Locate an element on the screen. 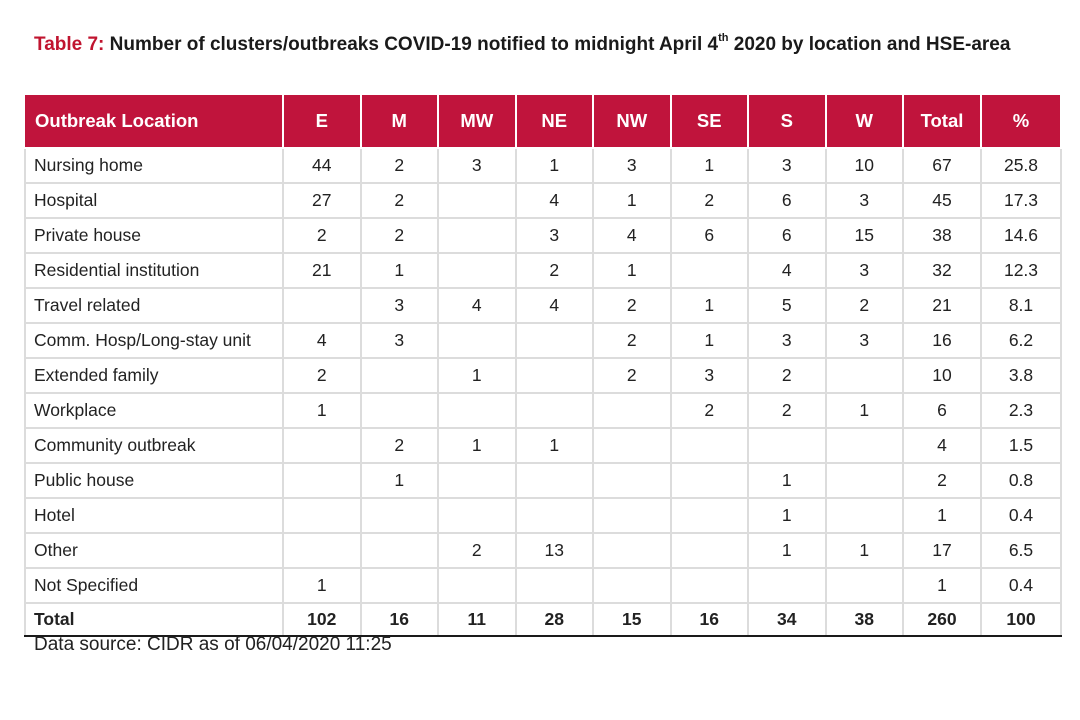 The width and height of the screenshot is (1080, 720). row-label-cell: Private house is located at coordinates (154, 235).